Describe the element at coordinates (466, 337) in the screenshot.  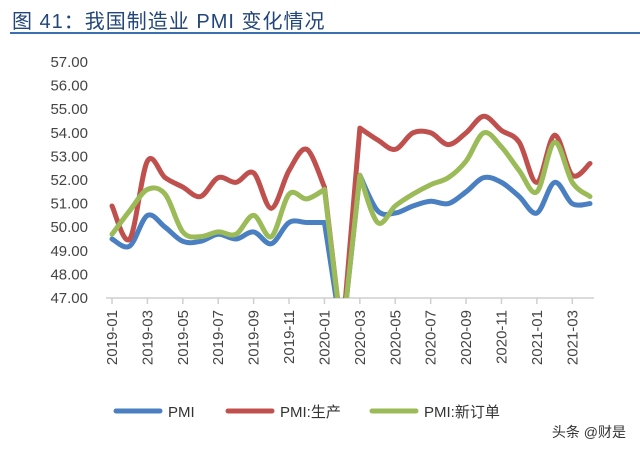
I see `x-tick-label: 2020-09` at that location.